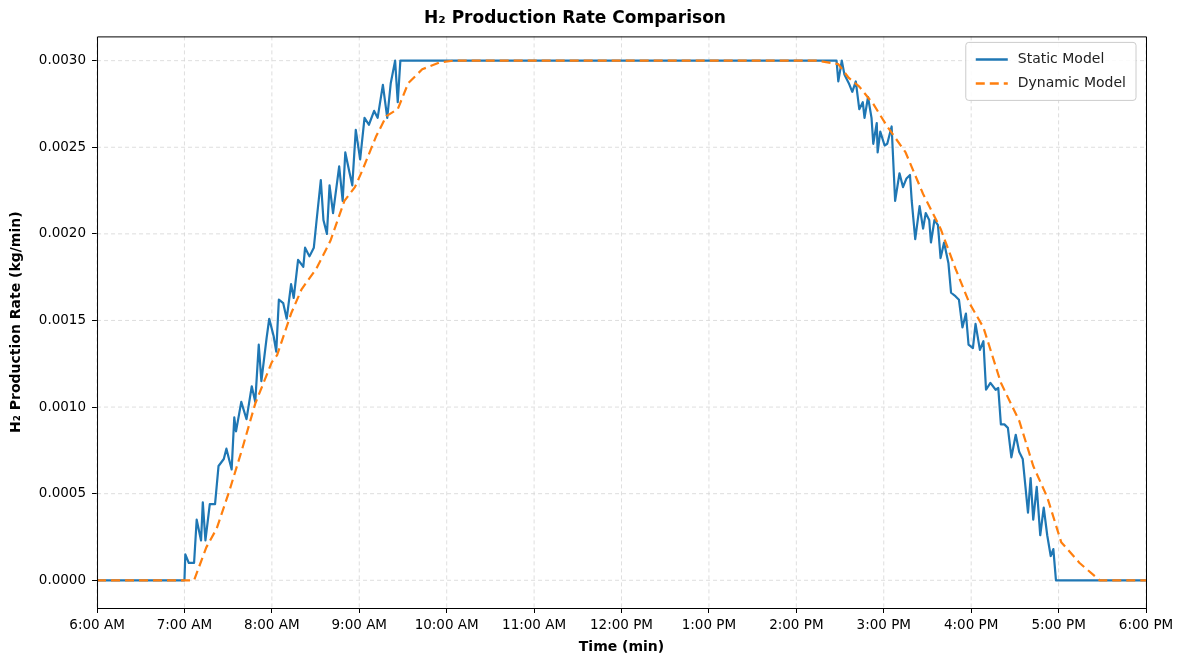 This screenshot has height=664, width=1187. I want to click on y-tick-label: 0.0005, so click(62, 492).